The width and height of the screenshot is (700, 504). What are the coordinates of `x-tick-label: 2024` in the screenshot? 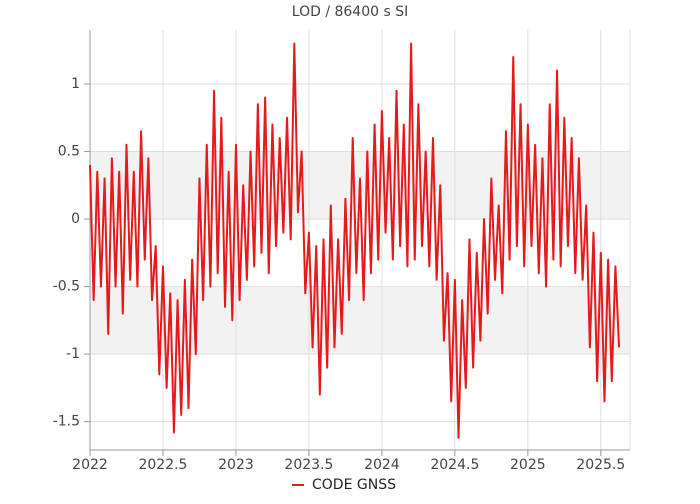 It's located at (382, 465).